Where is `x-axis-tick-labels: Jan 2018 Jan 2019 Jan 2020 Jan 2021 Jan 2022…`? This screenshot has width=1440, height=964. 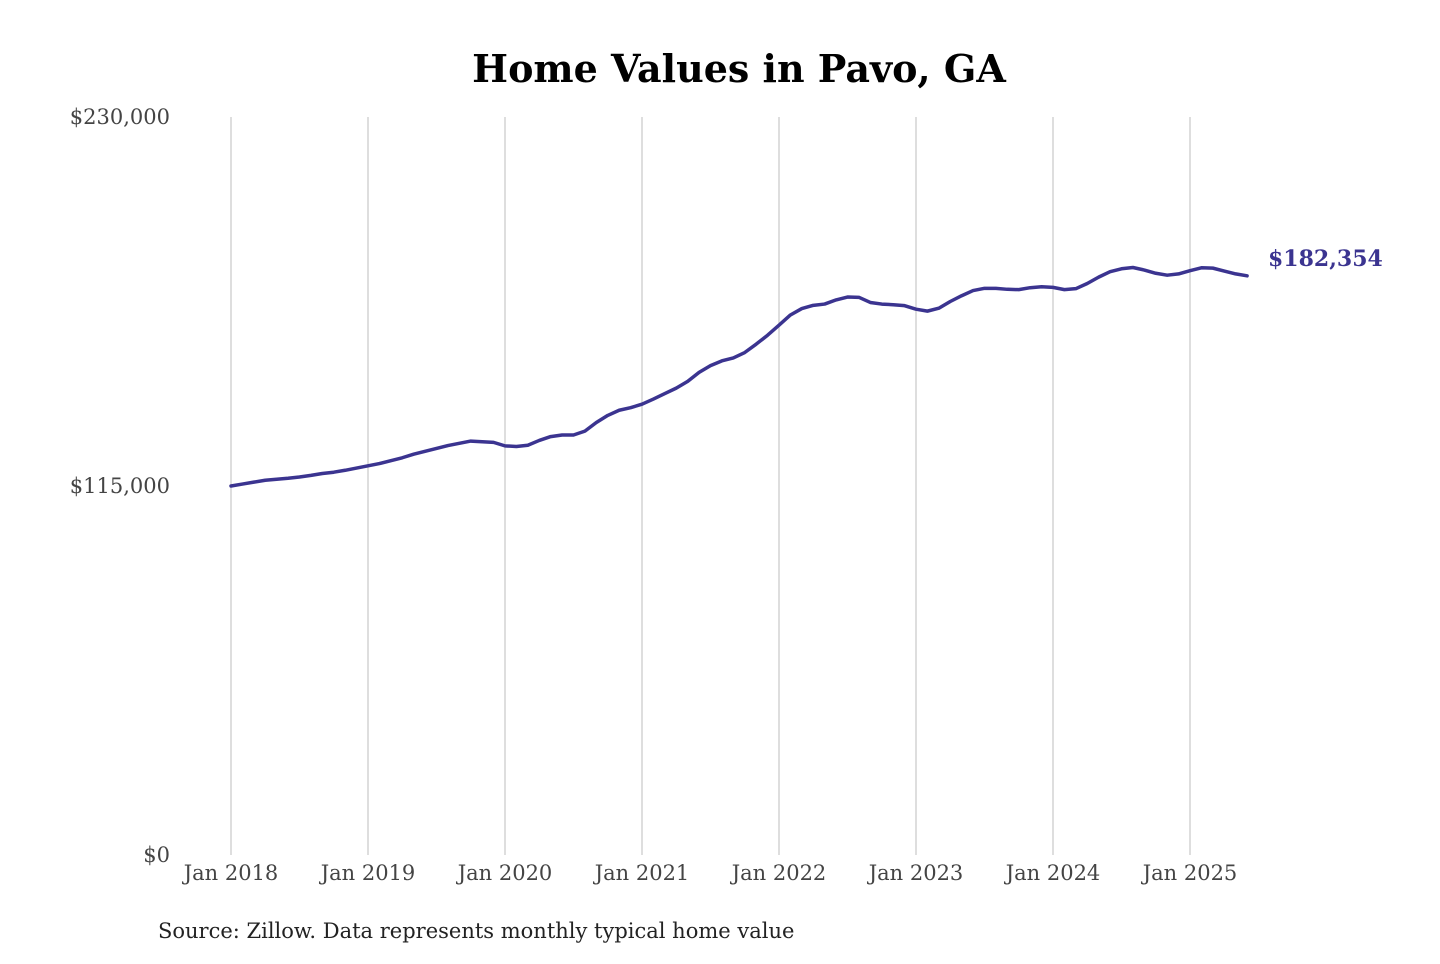
x-axis-tick-labels: Jan 2018 Jan 2019 Jan 2020 Jan 2021 Jan 2022… is located at coordinates (710, 873).